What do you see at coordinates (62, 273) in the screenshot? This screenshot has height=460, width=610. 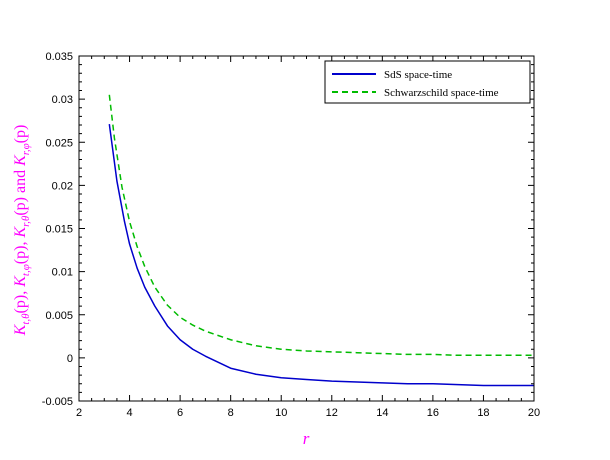 I see `y-tick-label: 0.01` at bounding box center [62, 273].